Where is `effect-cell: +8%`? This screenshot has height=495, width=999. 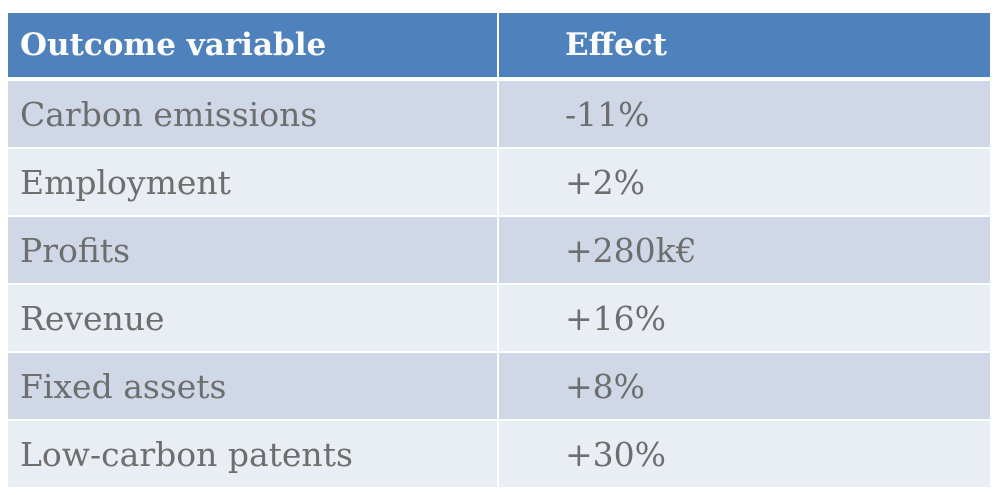
effect-cell: +8% is located at coordinates (744, 386).